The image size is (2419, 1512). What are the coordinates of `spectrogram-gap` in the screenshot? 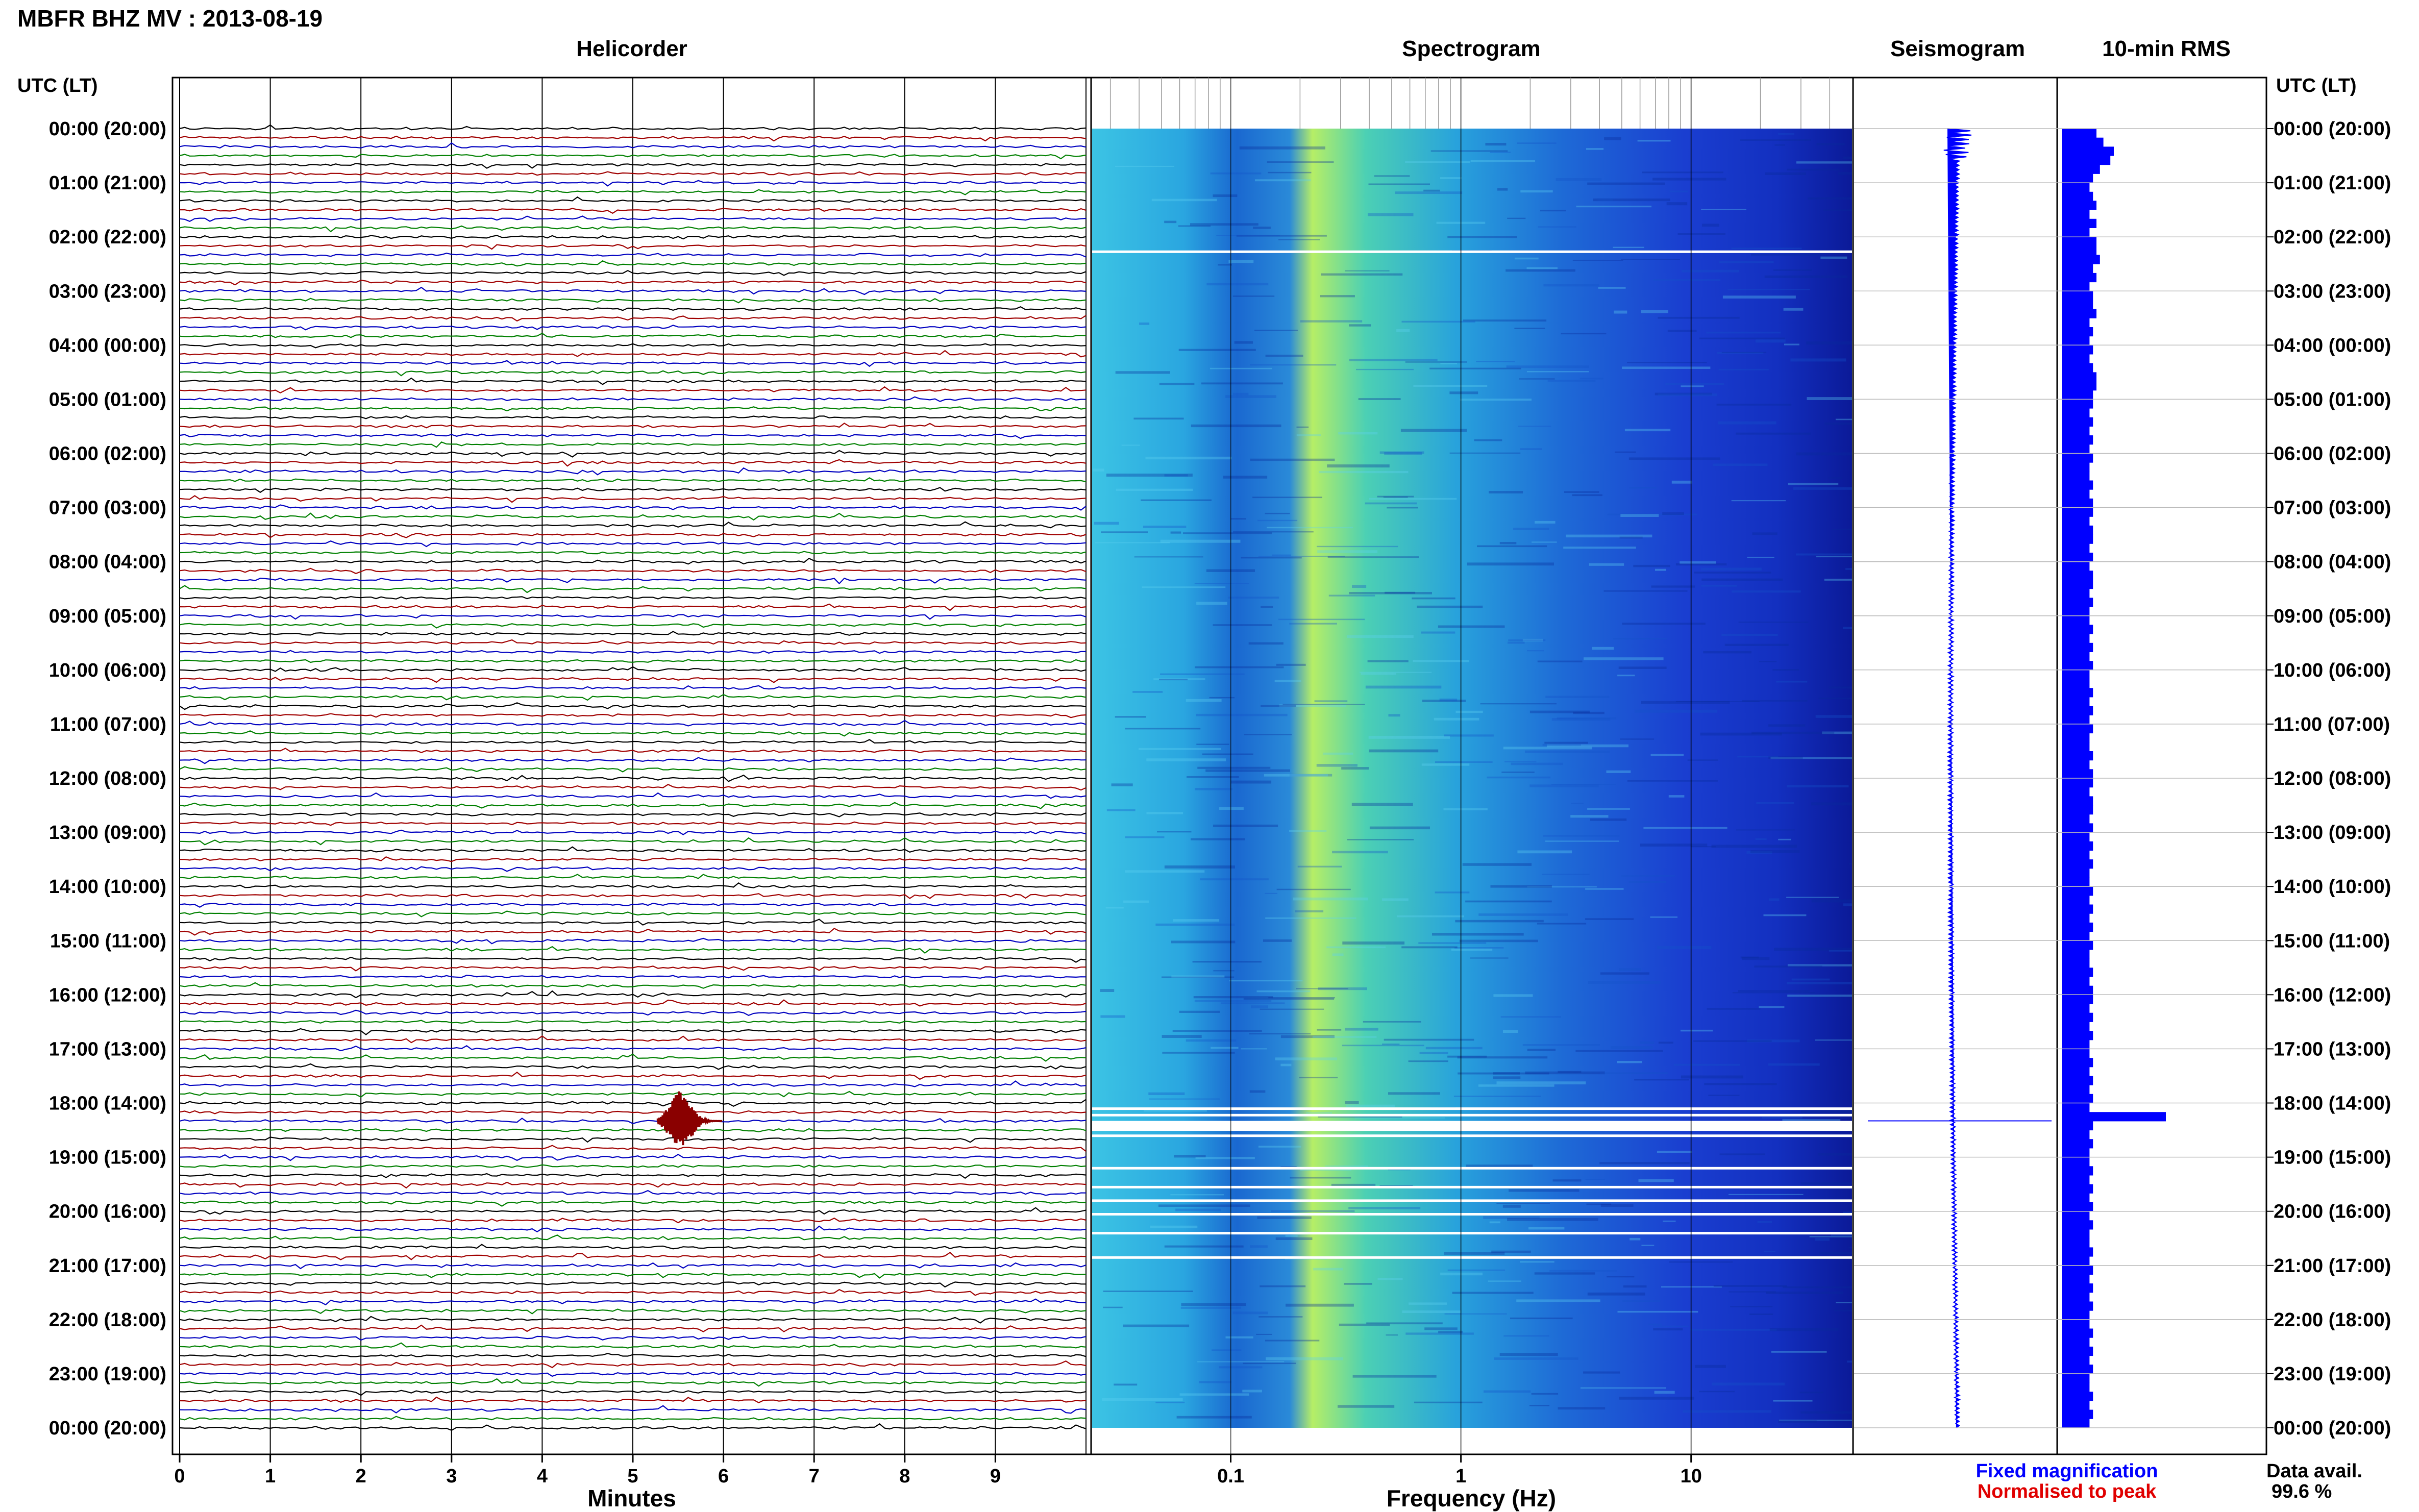 It's located at (1472, 1186).